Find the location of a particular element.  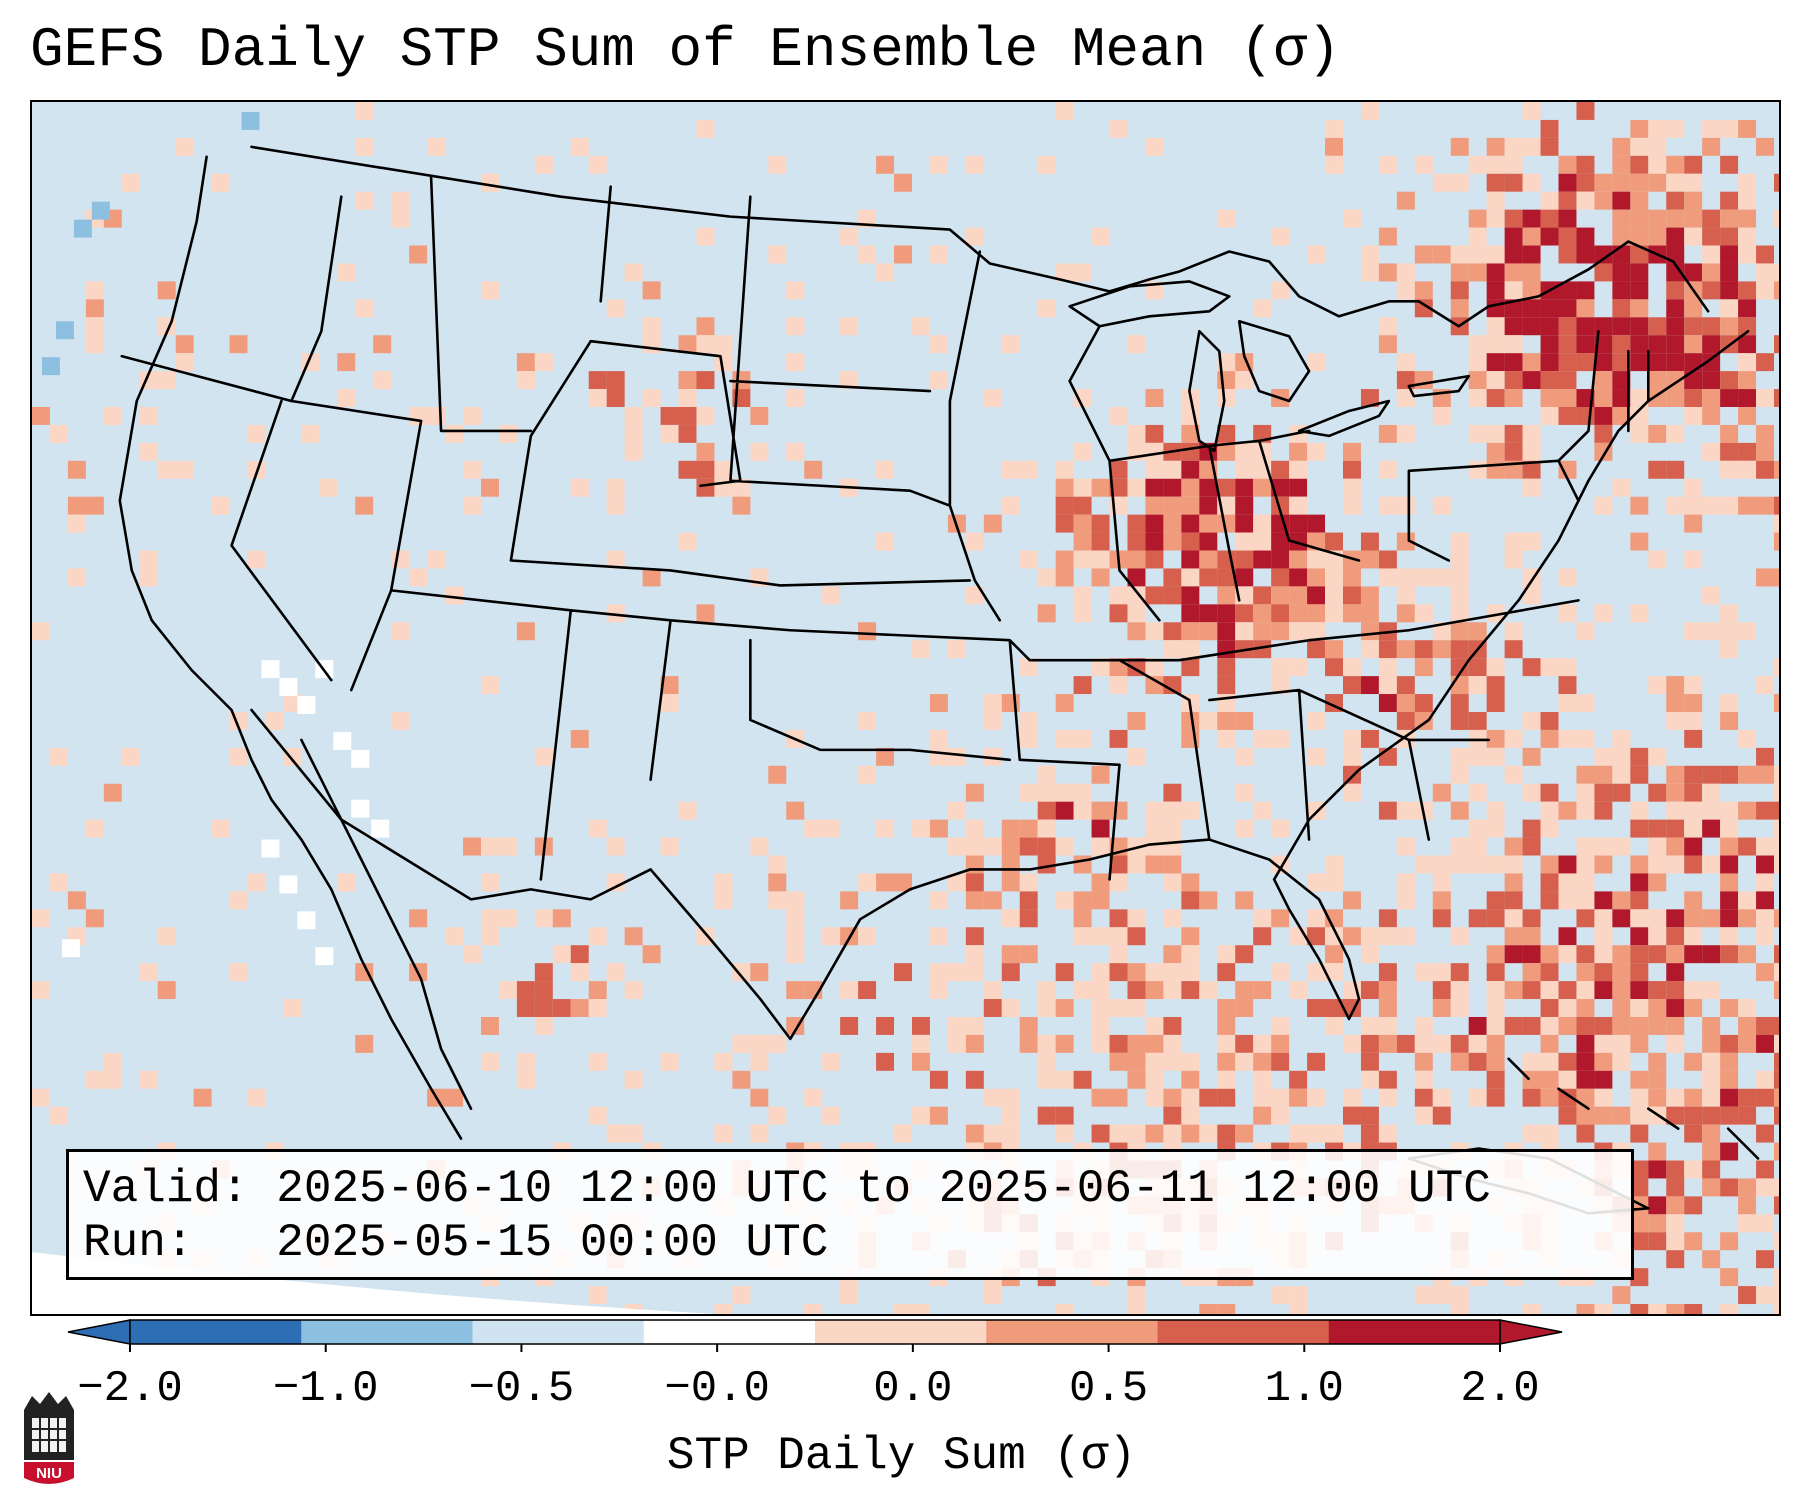

tick-label: −0.0 is located at coordinates (717, 1389).